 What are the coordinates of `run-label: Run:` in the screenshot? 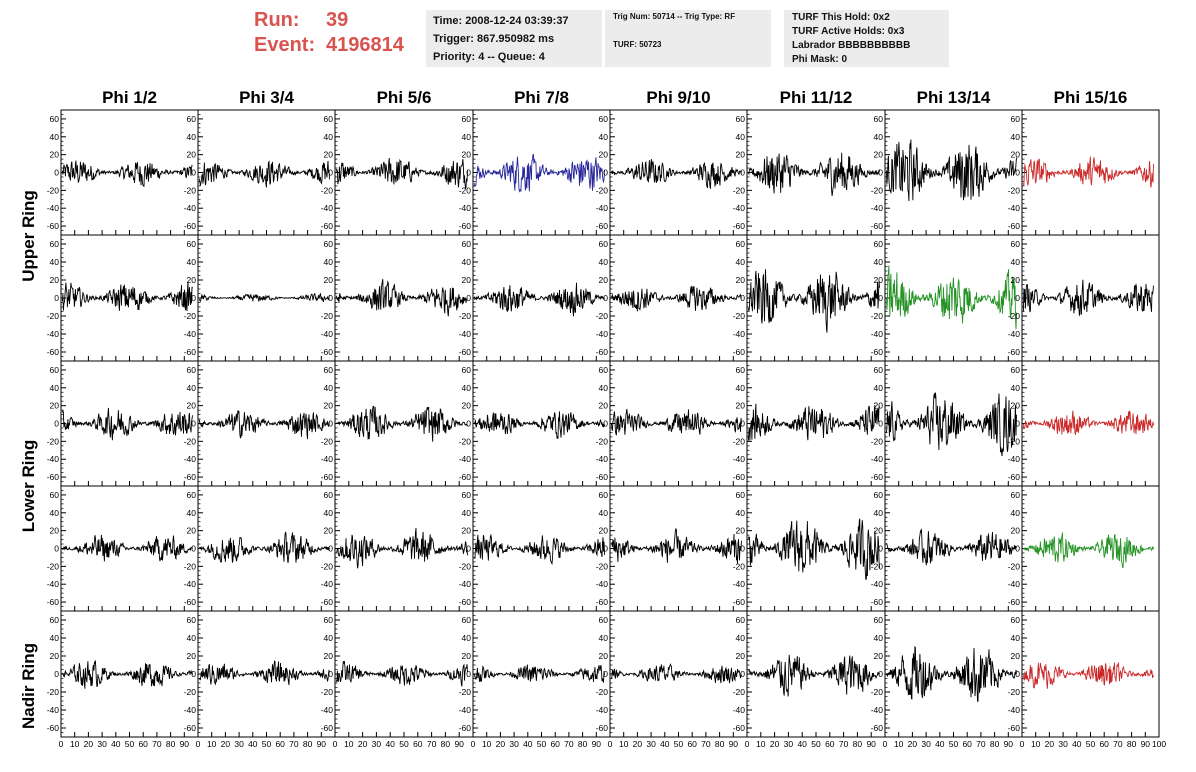 It's located at (277, 20).